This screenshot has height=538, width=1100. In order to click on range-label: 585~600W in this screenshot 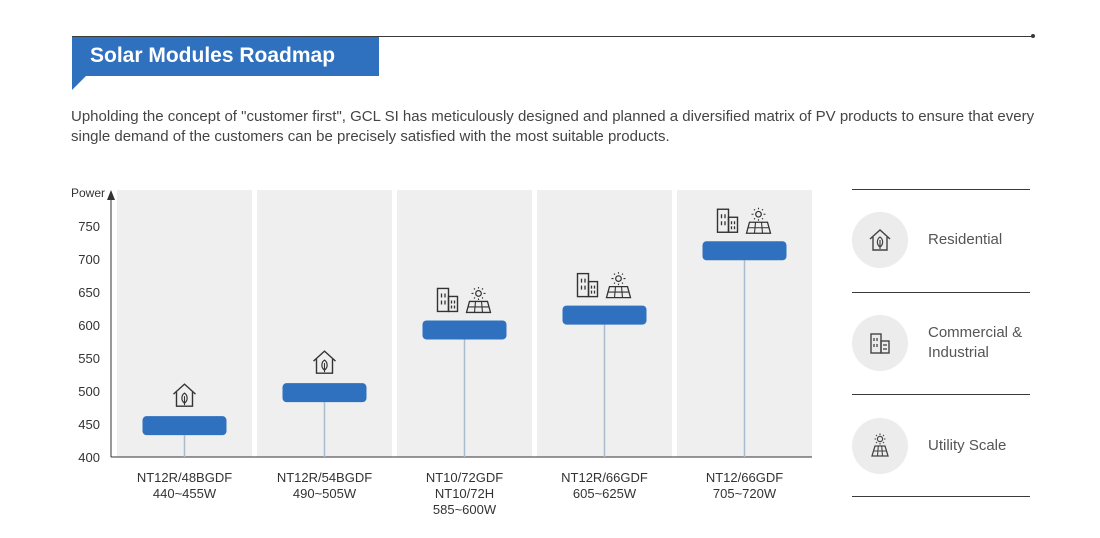, I will do `click(465, 509)`.